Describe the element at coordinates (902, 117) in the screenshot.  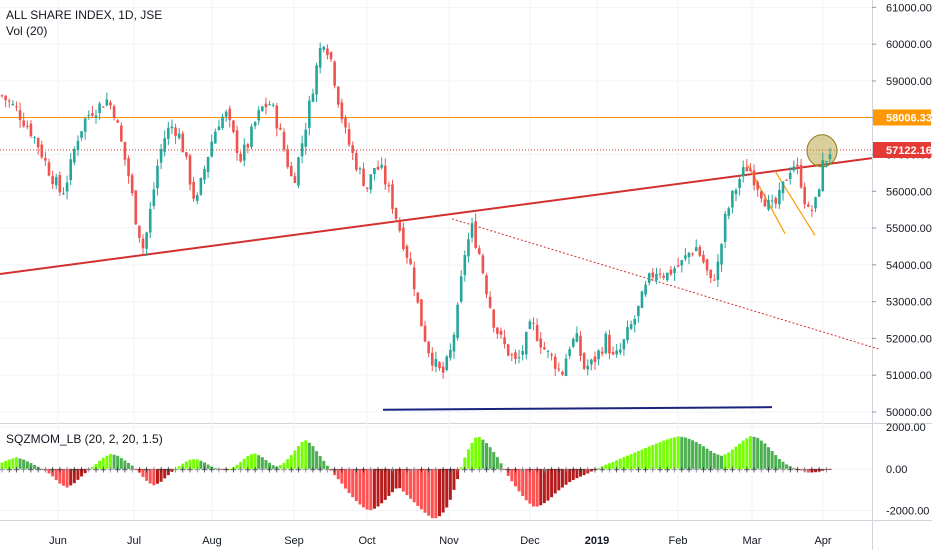
I see `resistance-price-label: 58006.33` at that location.